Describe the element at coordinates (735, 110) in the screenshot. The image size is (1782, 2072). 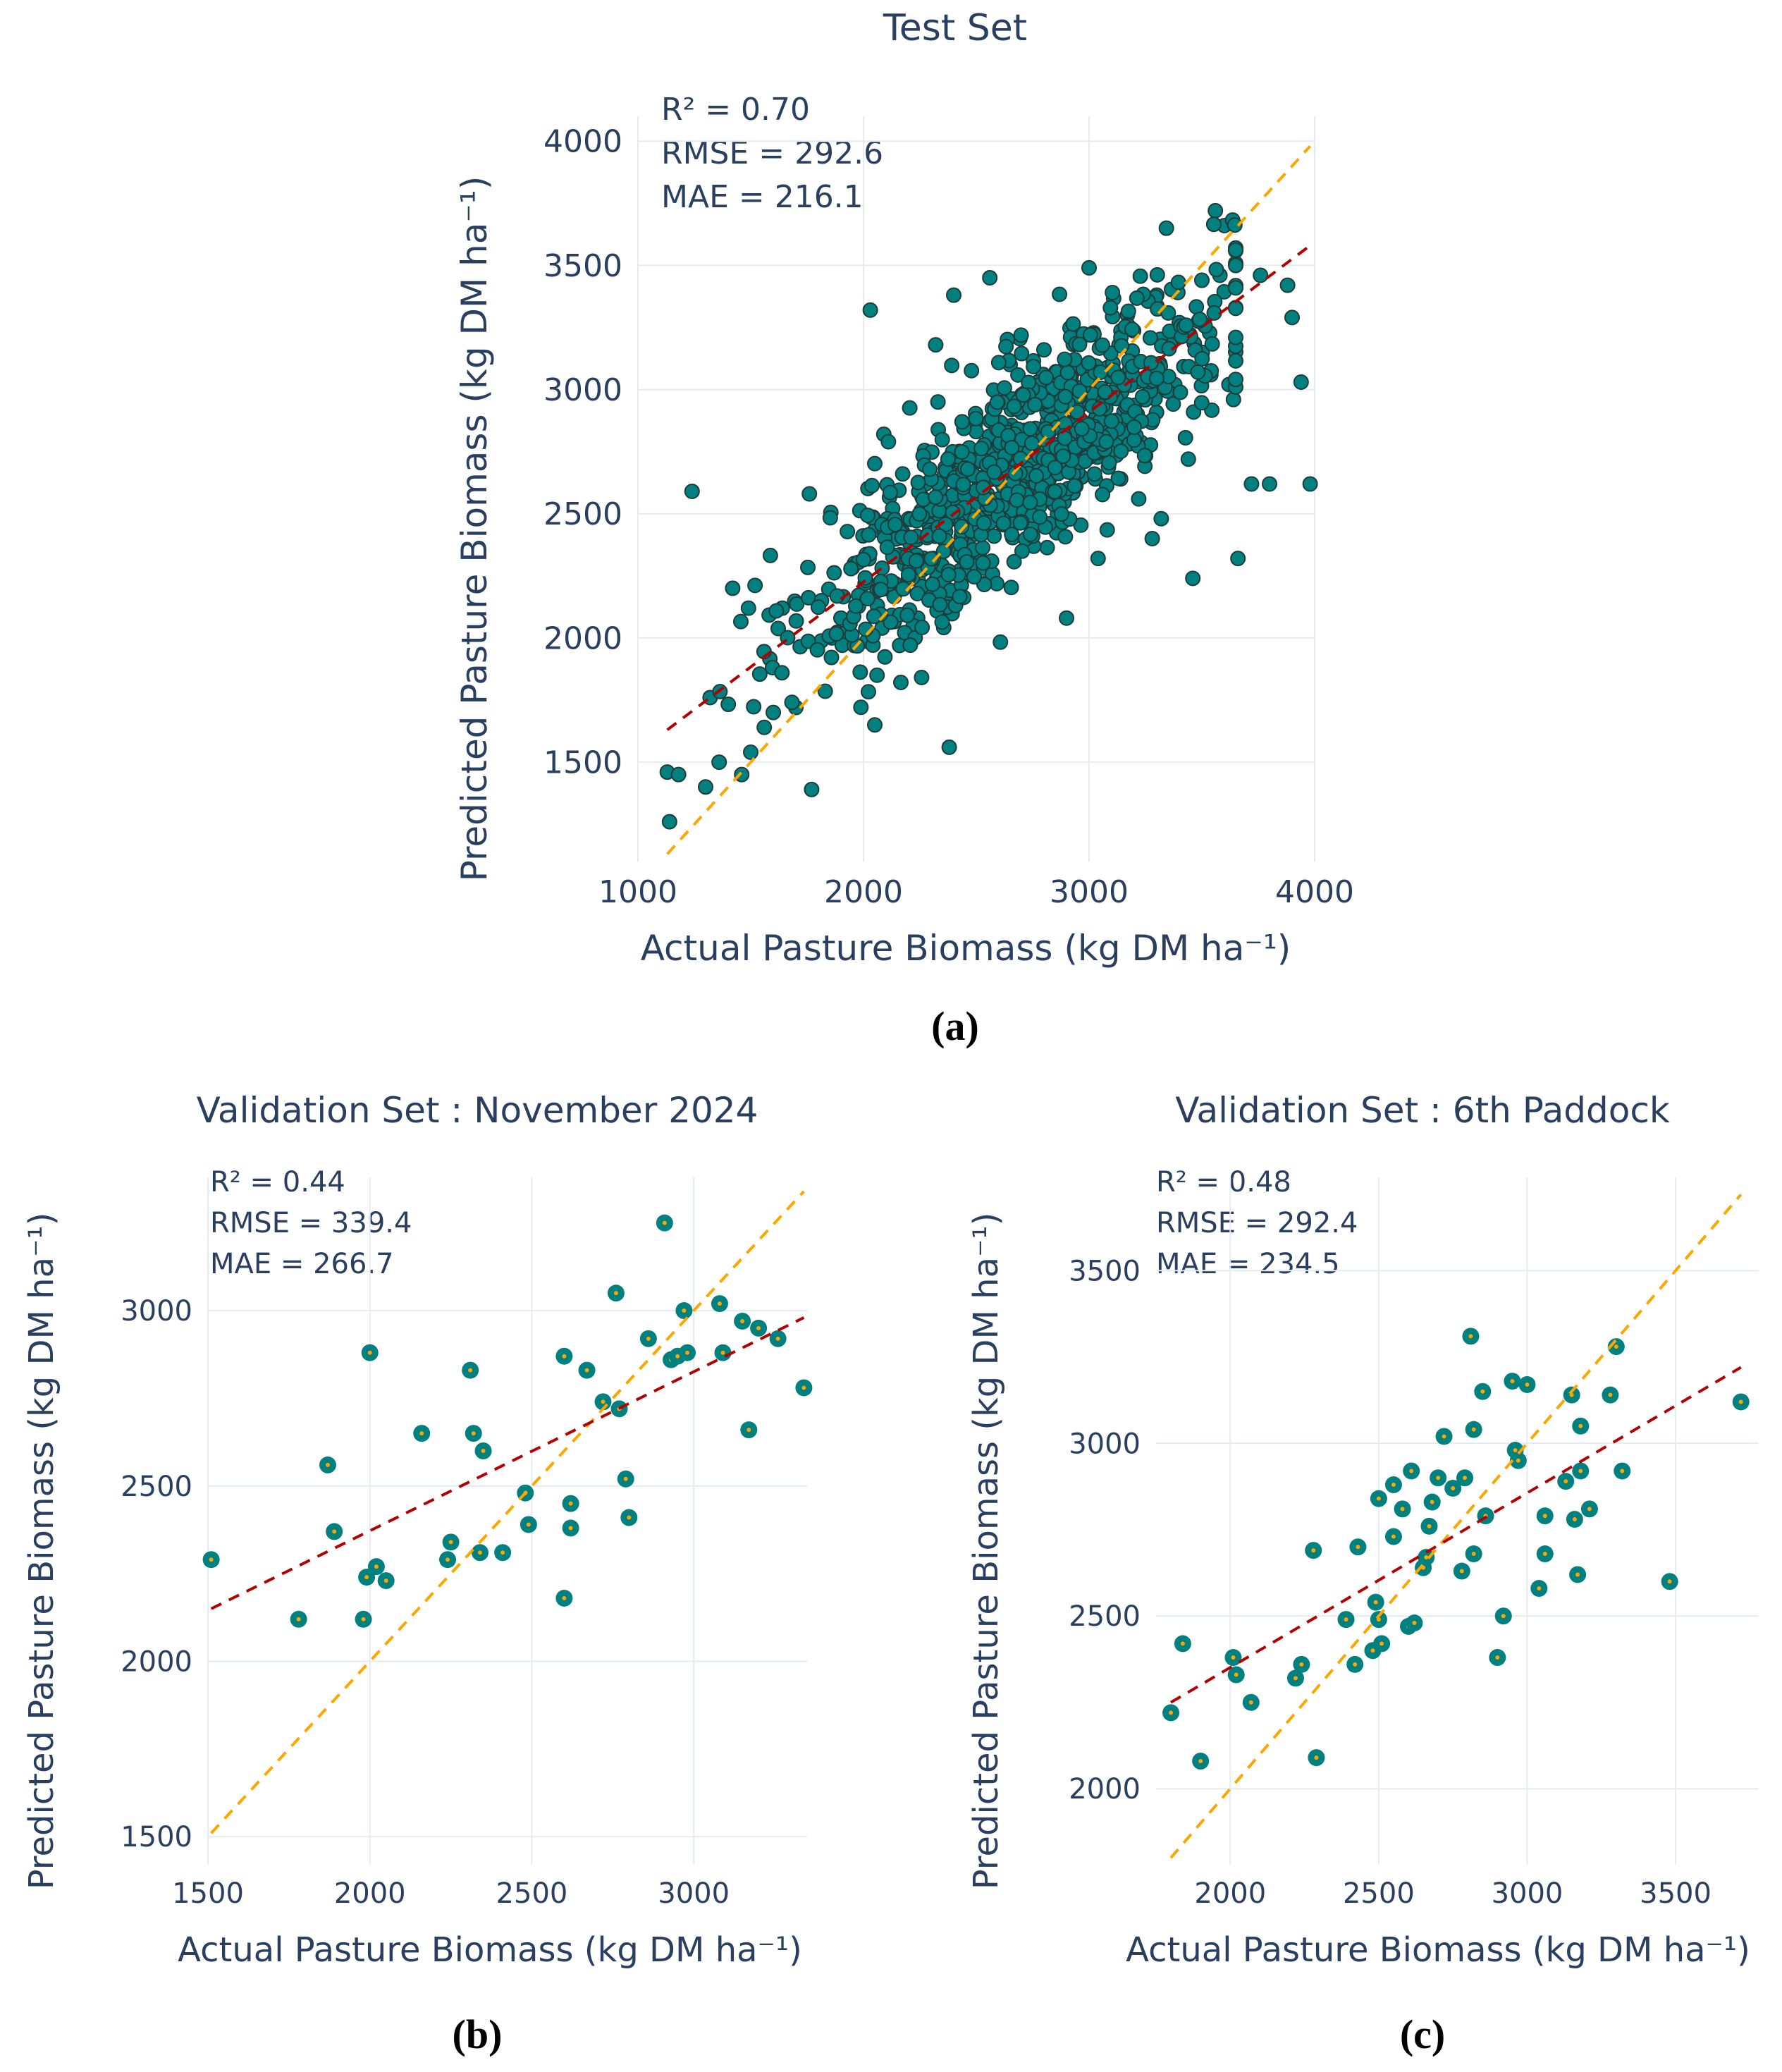
I see `metric-r2-a: R² = 0.70` at that location.